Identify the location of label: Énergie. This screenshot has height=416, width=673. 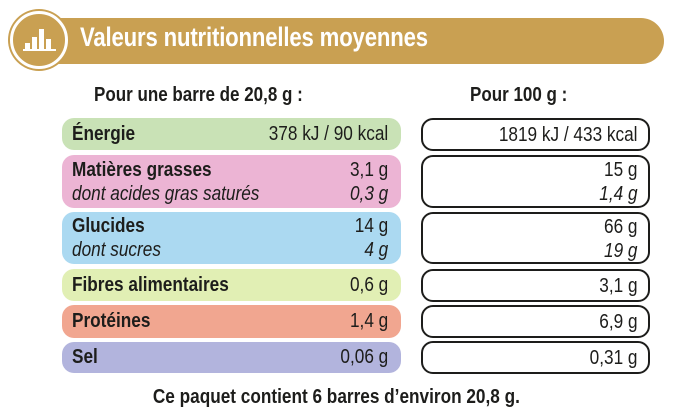
(104, 134).